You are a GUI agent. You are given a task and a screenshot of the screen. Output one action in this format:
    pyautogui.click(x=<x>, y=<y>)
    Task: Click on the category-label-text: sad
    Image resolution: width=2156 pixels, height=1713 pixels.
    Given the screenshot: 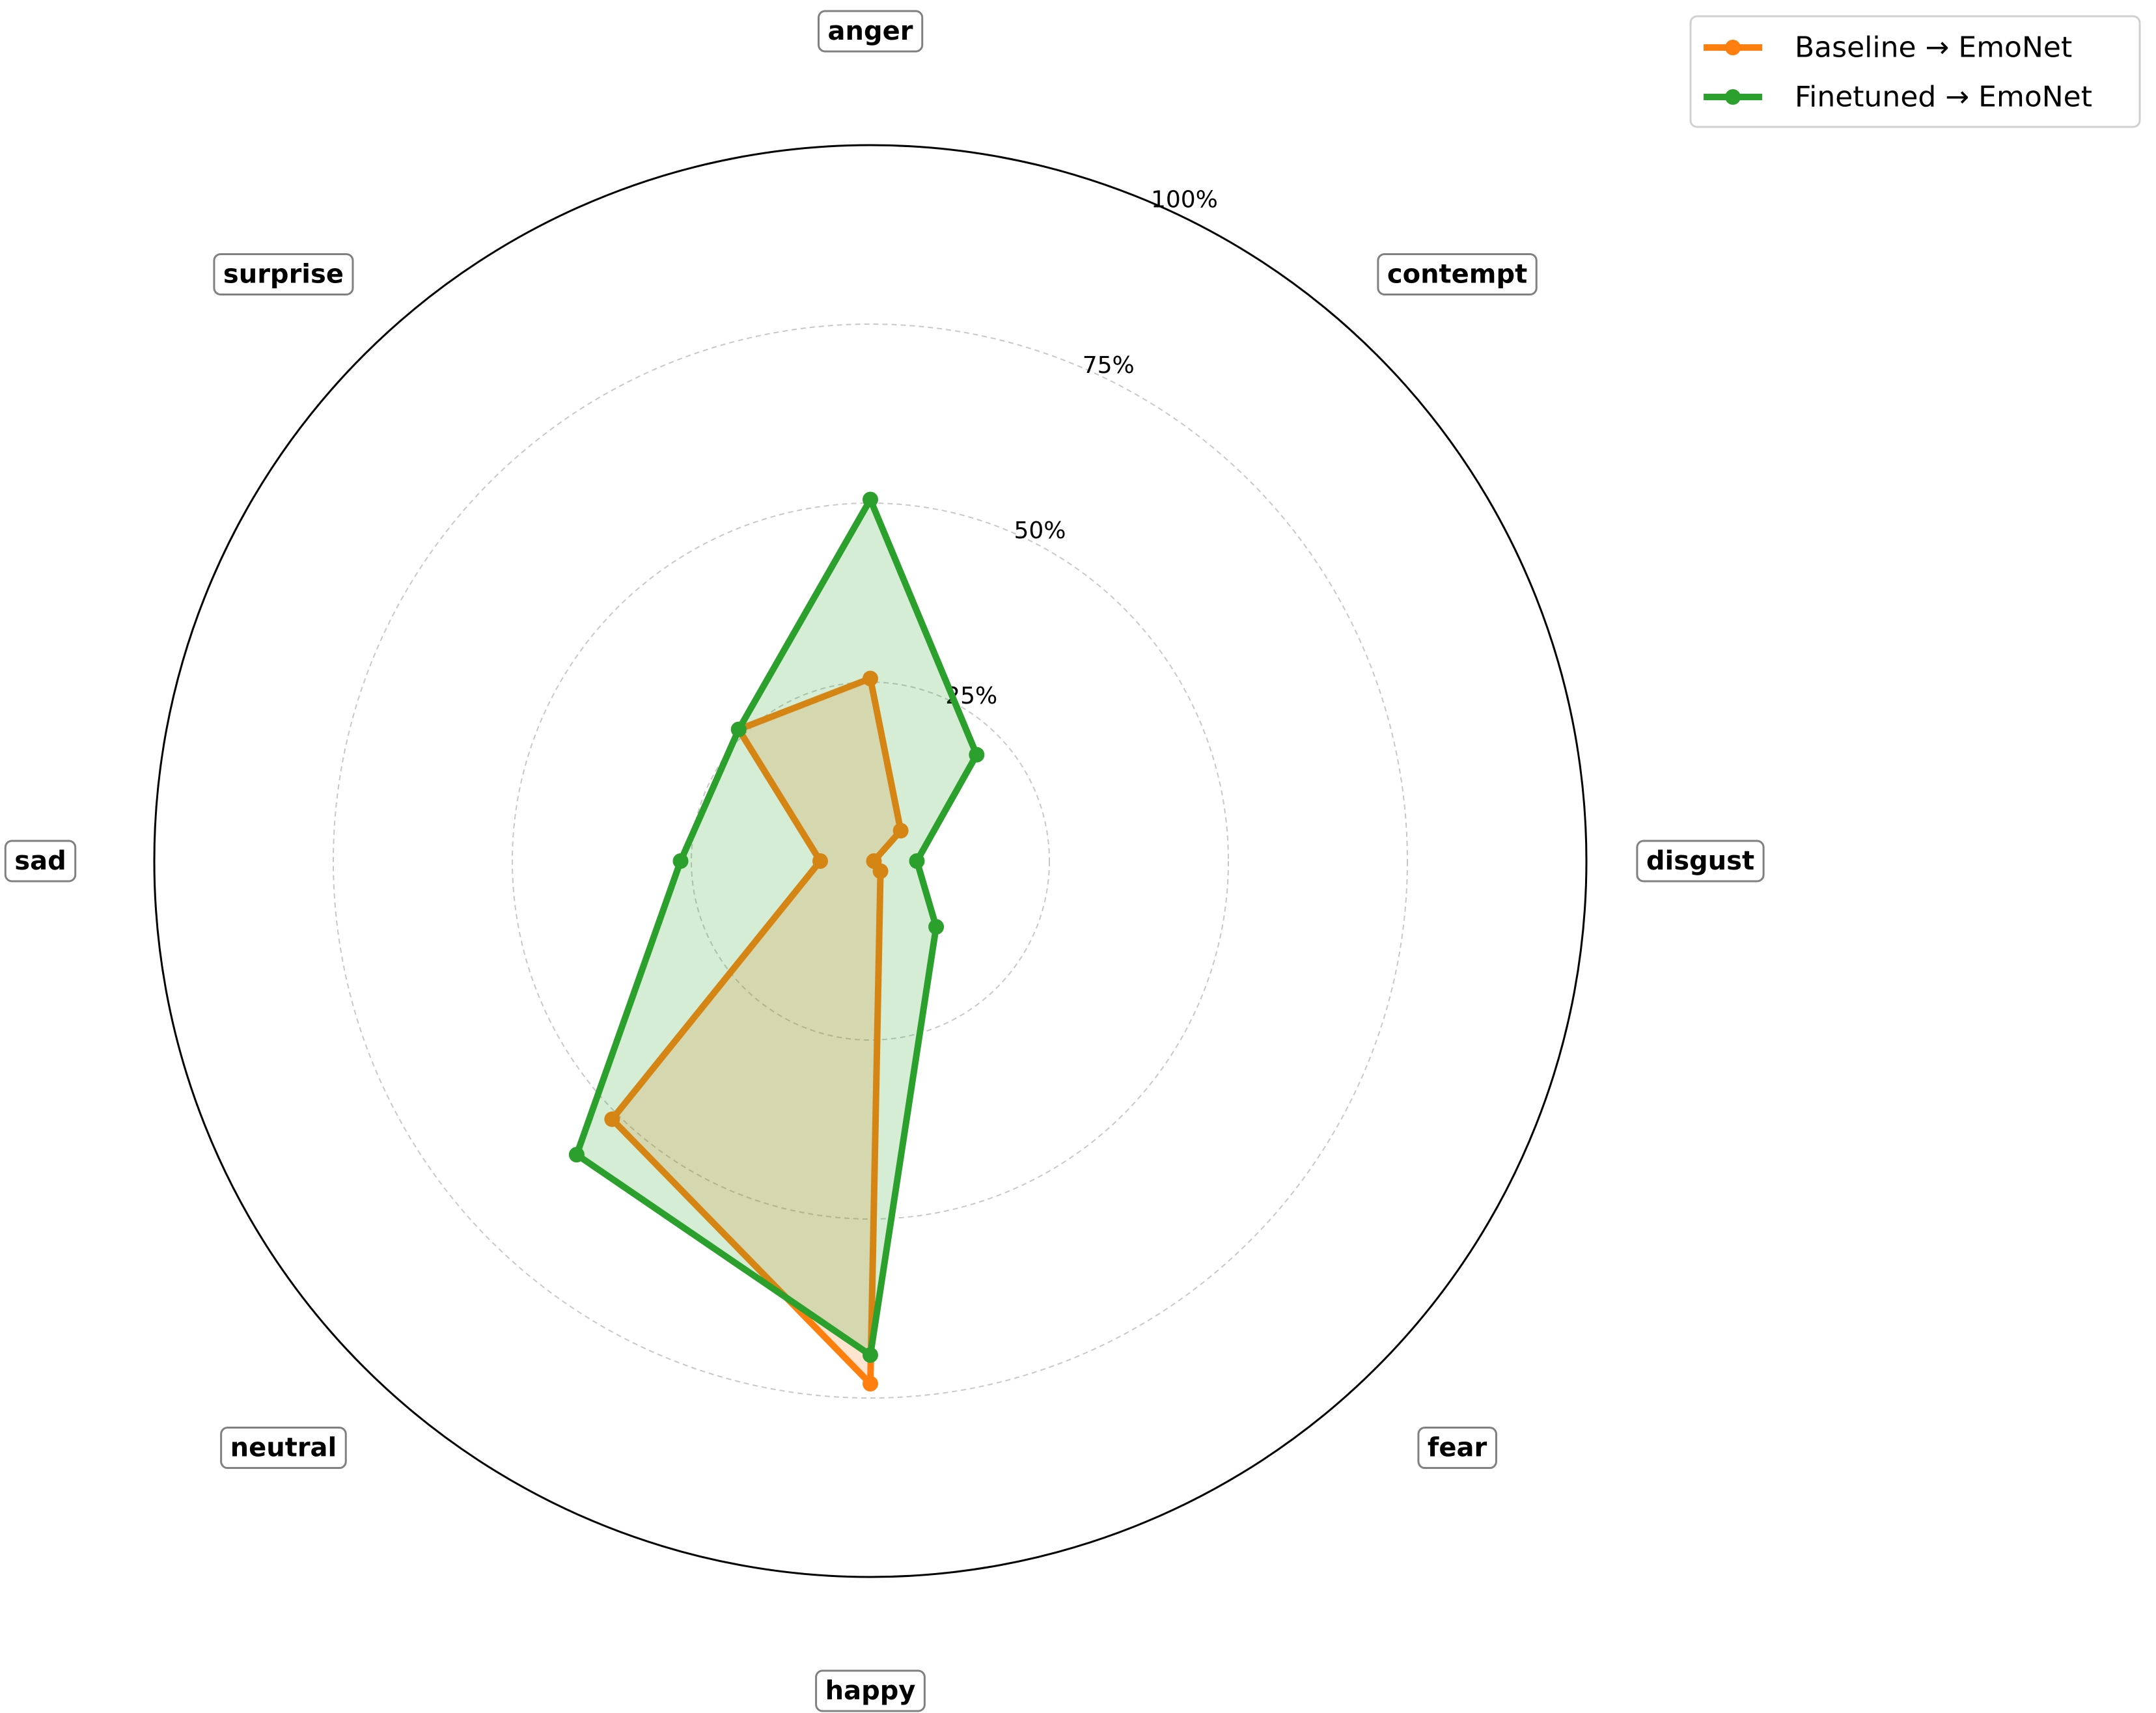 What is the action you would take?
    pyautogui.click(x=40, y=861)
    